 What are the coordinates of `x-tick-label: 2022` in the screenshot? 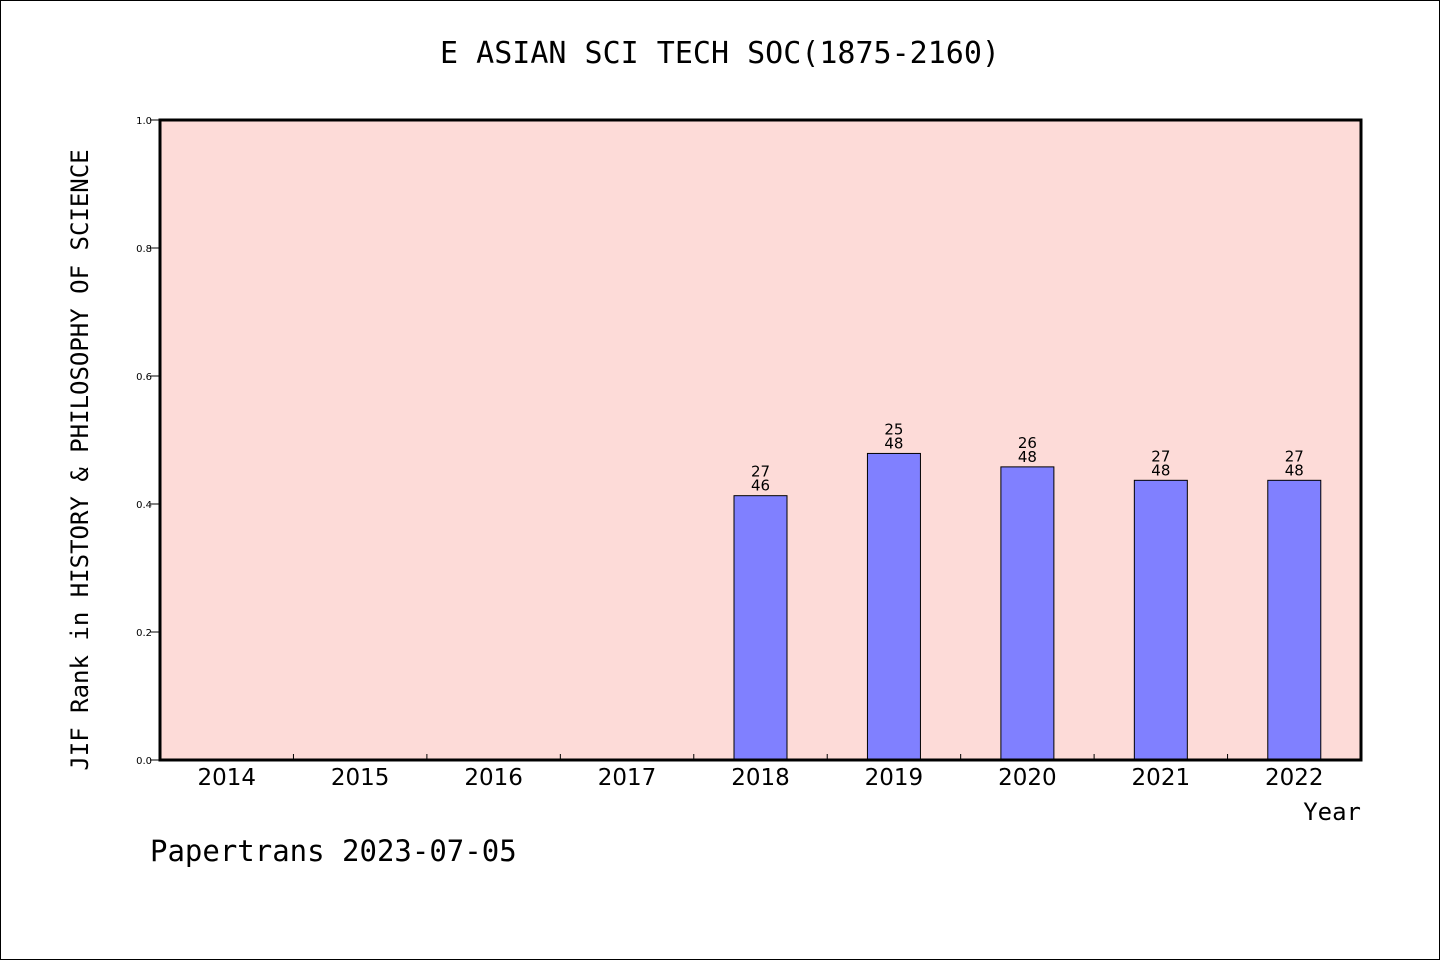 It's located at (1294, 778).